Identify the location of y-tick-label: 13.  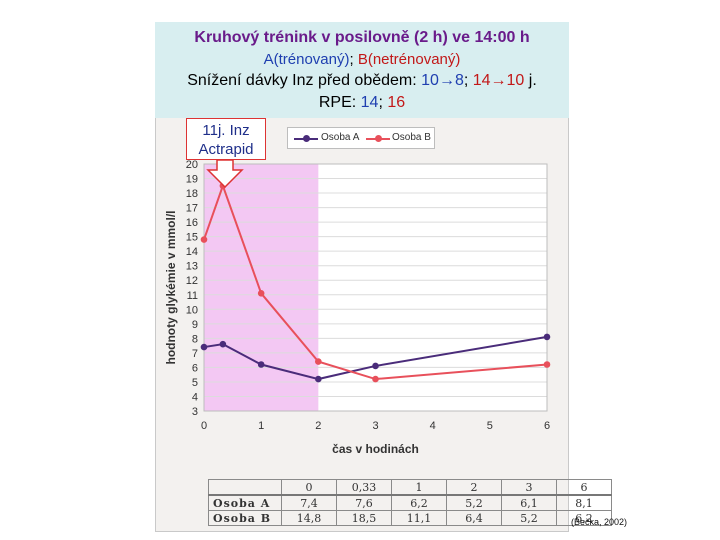
(192, 267).